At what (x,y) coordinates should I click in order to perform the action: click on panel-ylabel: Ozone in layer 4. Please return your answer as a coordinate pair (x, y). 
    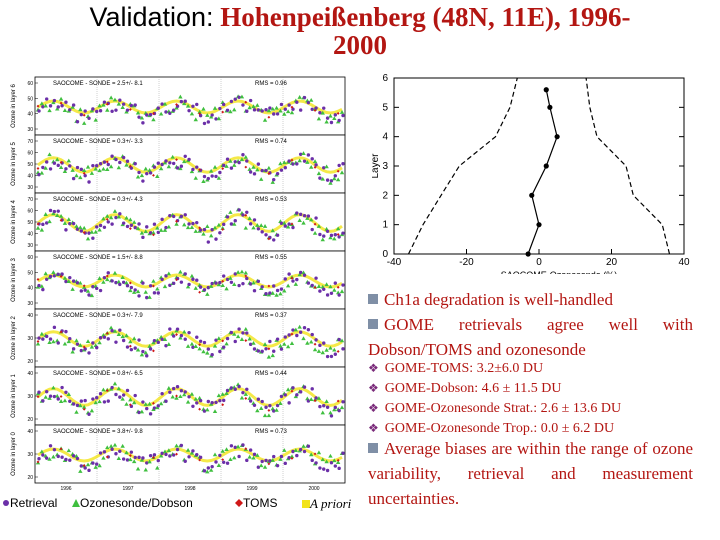
    Looking at the image, I should click on (14, 221).